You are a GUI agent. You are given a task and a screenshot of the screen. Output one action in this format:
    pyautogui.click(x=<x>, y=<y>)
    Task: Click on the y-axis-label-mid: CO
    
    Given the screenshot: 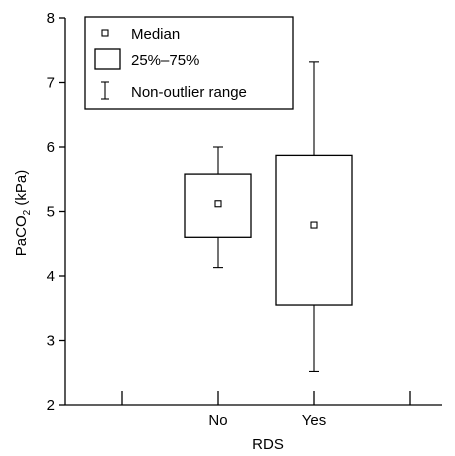 What is the action you would take?
    pyautogui.click(x=21, y=226)
    